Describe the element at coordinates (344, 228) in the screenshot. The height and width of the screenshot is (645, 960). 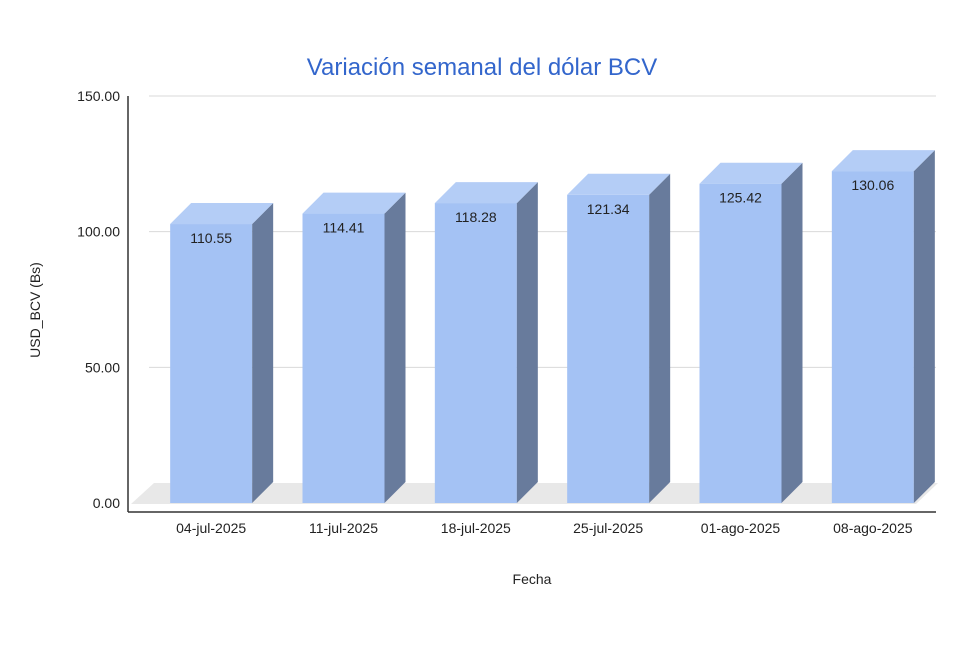
I see `data-label: 114.41` at that location.